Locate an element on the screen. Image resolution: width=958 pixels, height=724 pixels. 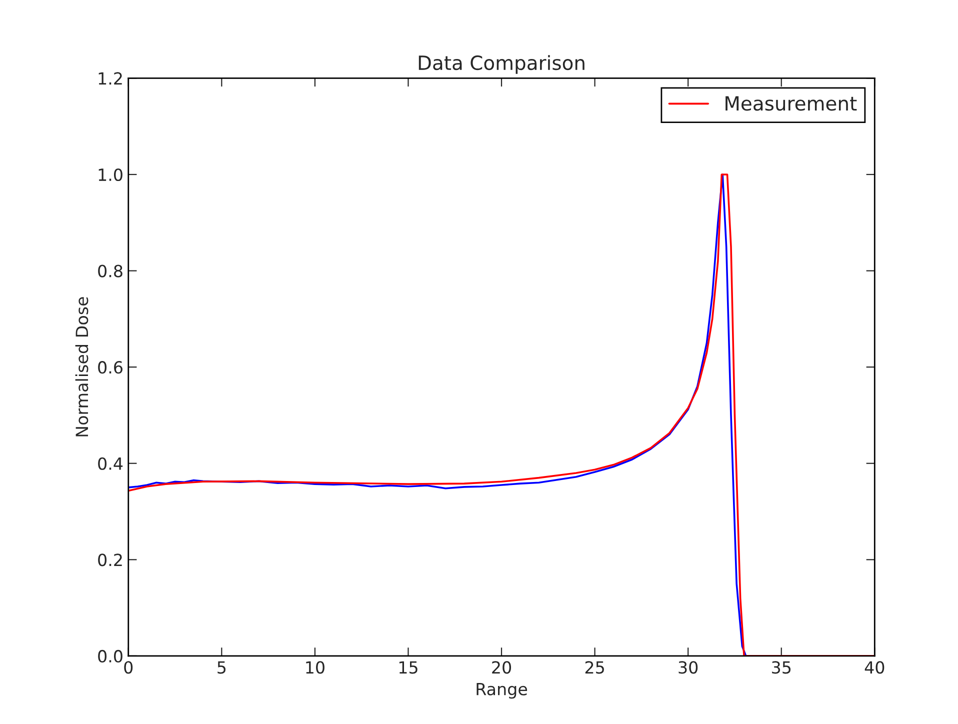
y-tick-label: 1.2 is located at coordinates (110, 78).